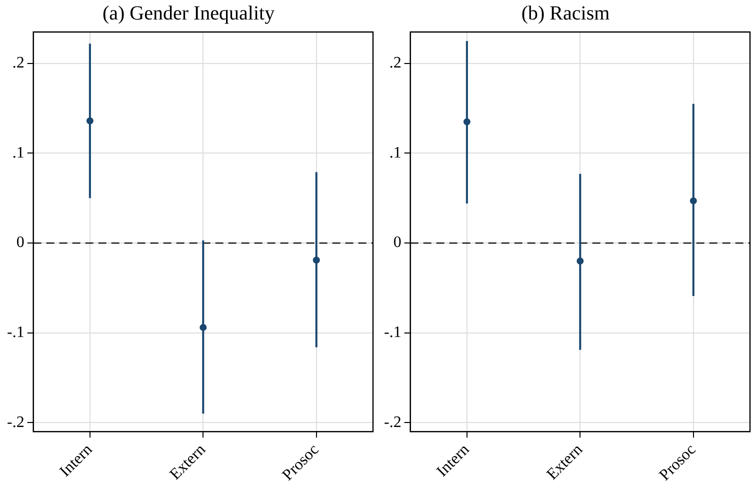 The height and width of the screenshot is (488, 755). What do you see at coordinates (188, 13) in the screenshot?
I see `chart-title: (a) Gender Inequality` at bounding box center [188, 13].